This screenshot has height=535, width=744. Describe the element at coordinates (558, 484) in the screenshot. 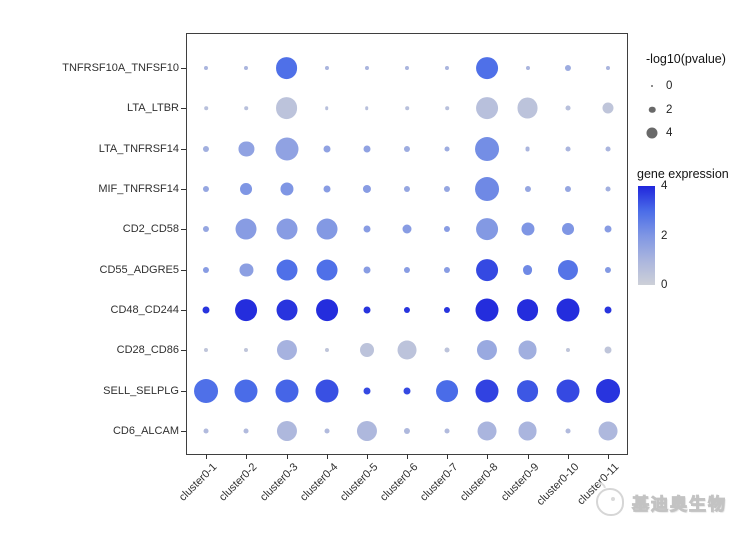

I see `x-axis-label: cluster0-10` at that location.